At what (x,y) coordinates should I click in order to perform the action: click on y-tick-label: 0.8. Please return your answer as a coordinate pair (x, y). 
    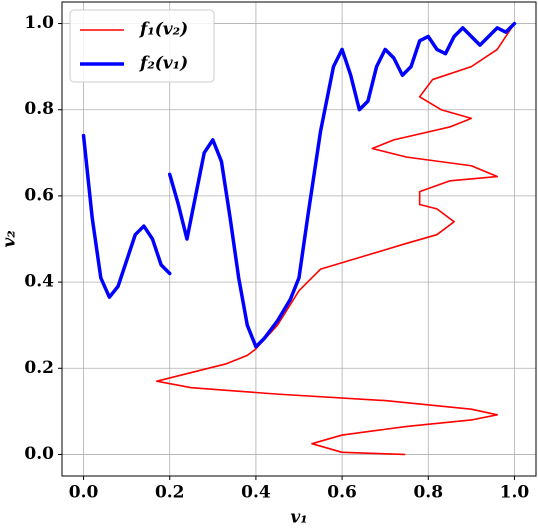
    Looking at the image, I should click on (39, 109).